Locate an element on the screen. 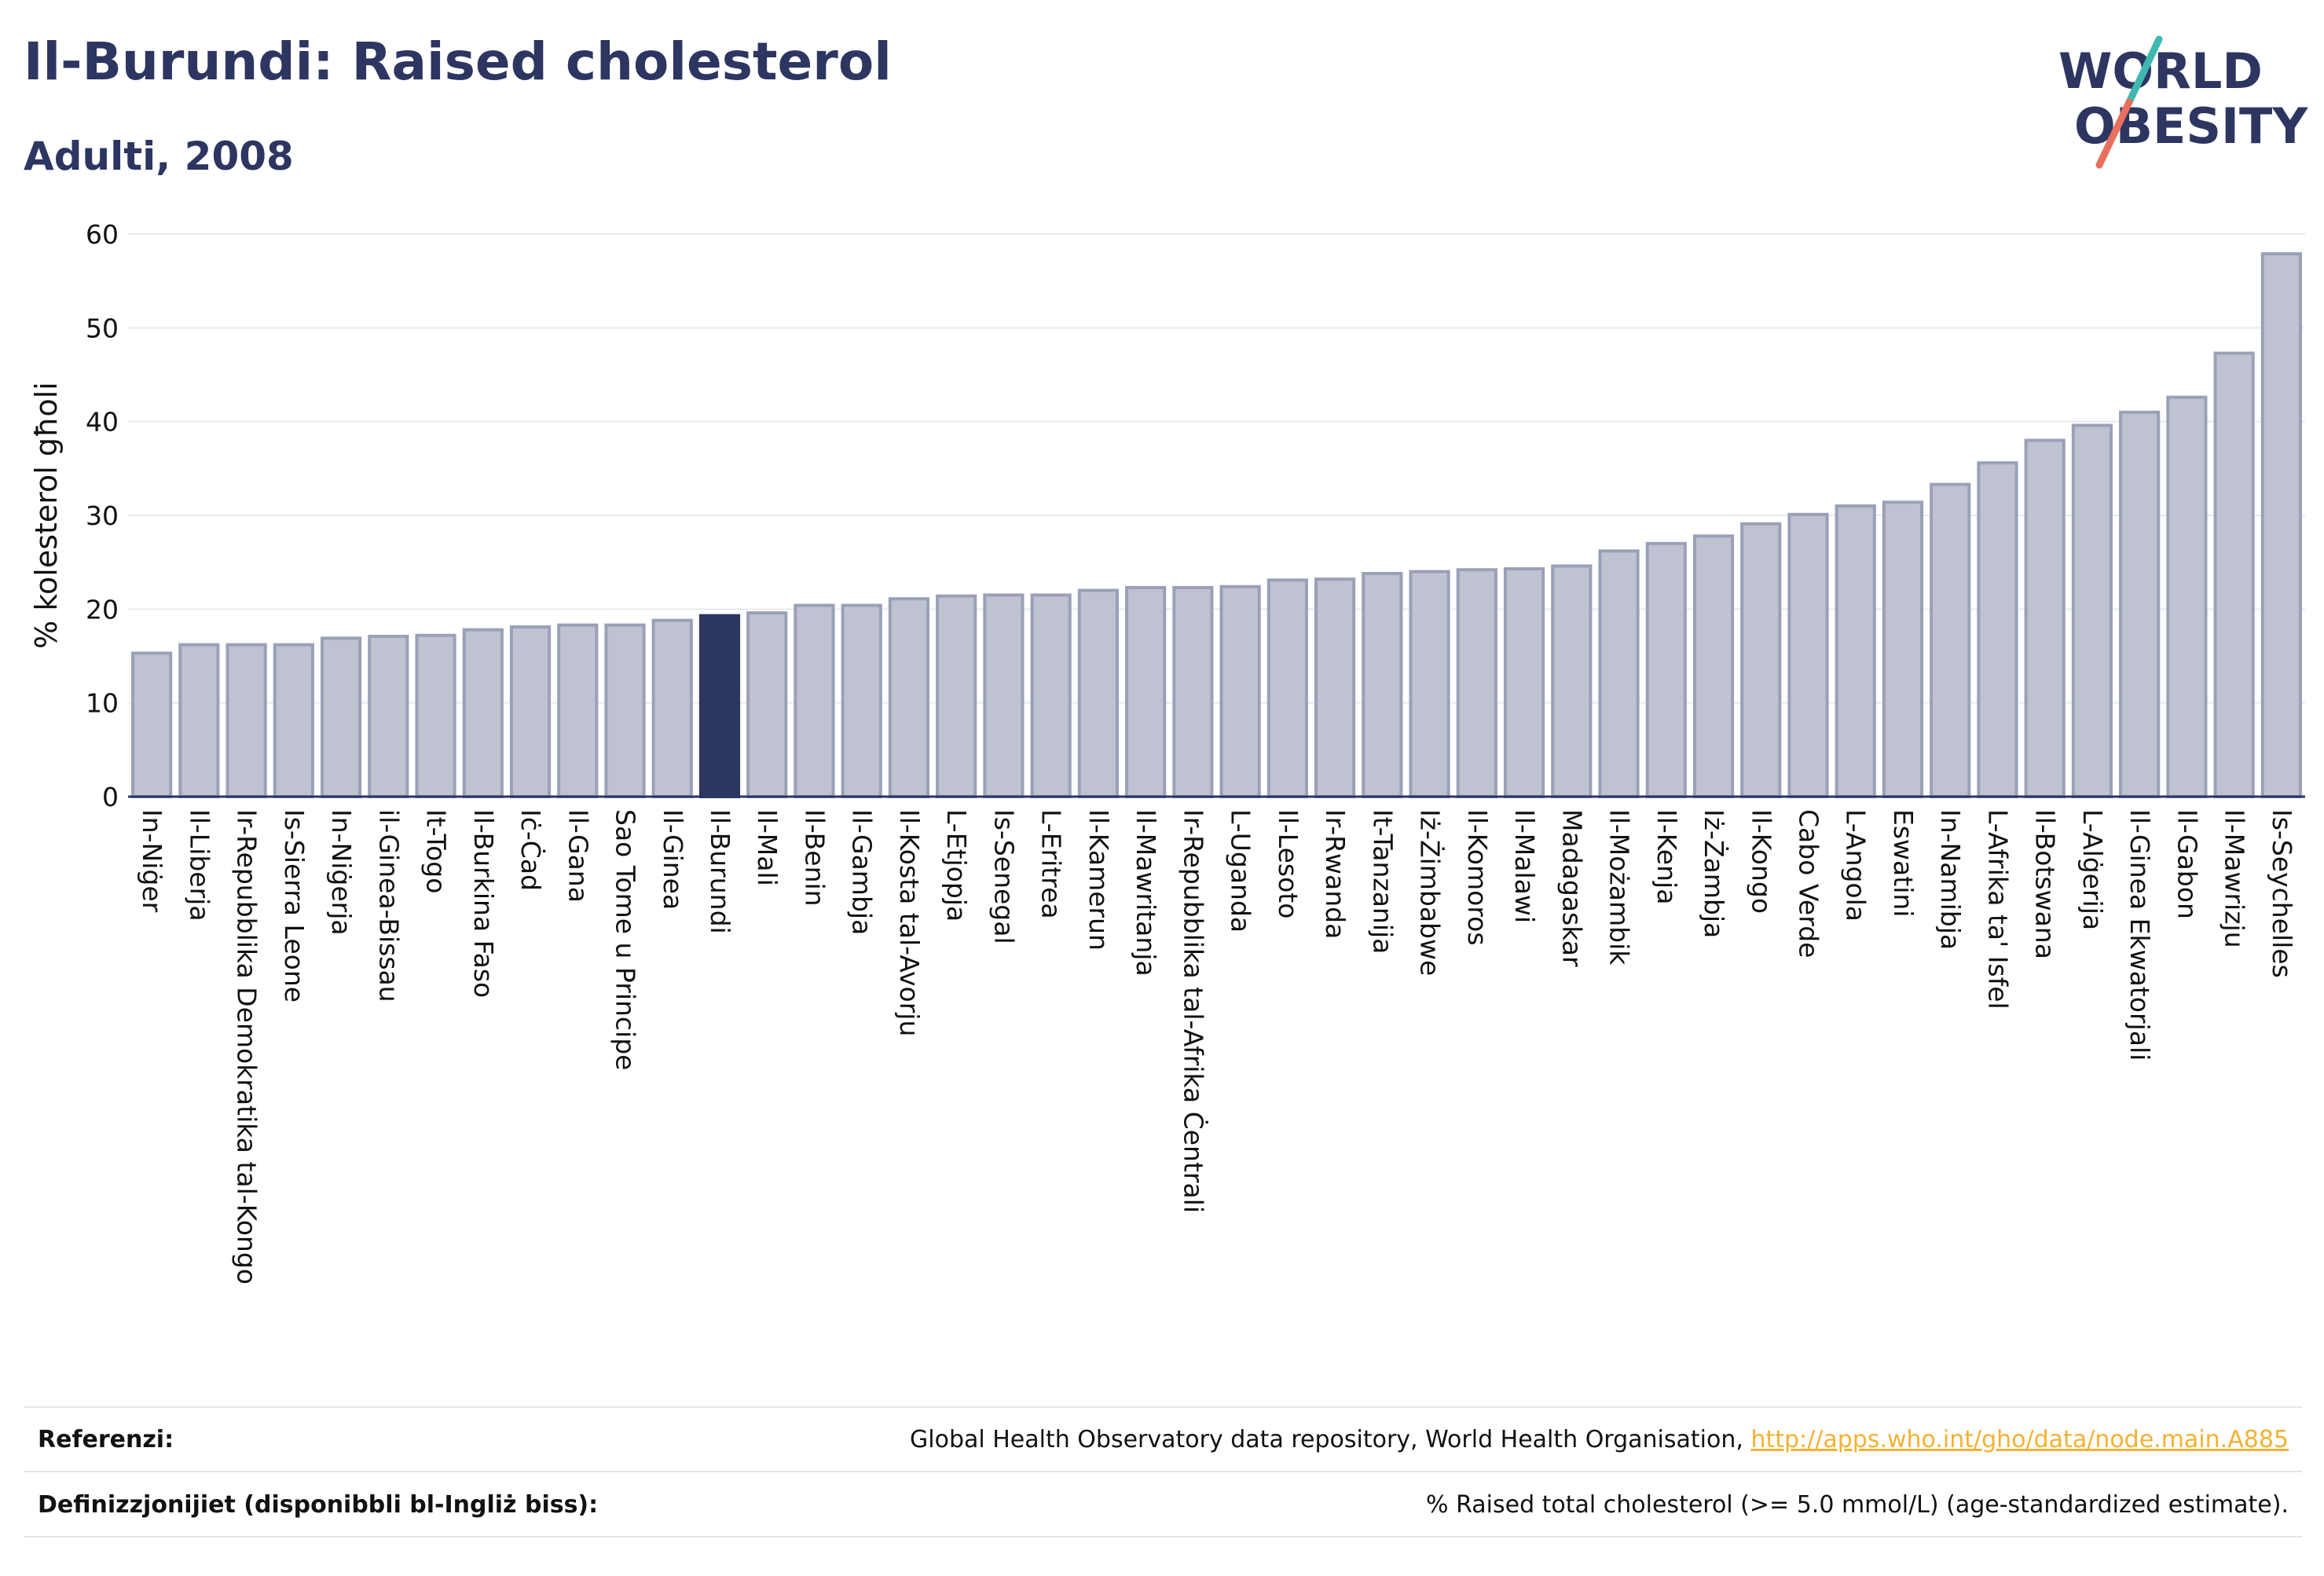 Image resolution: width=2324 pixels, height=1576 pixels. x-tick-label: L-Angola is located at coordinates (1856, 865).